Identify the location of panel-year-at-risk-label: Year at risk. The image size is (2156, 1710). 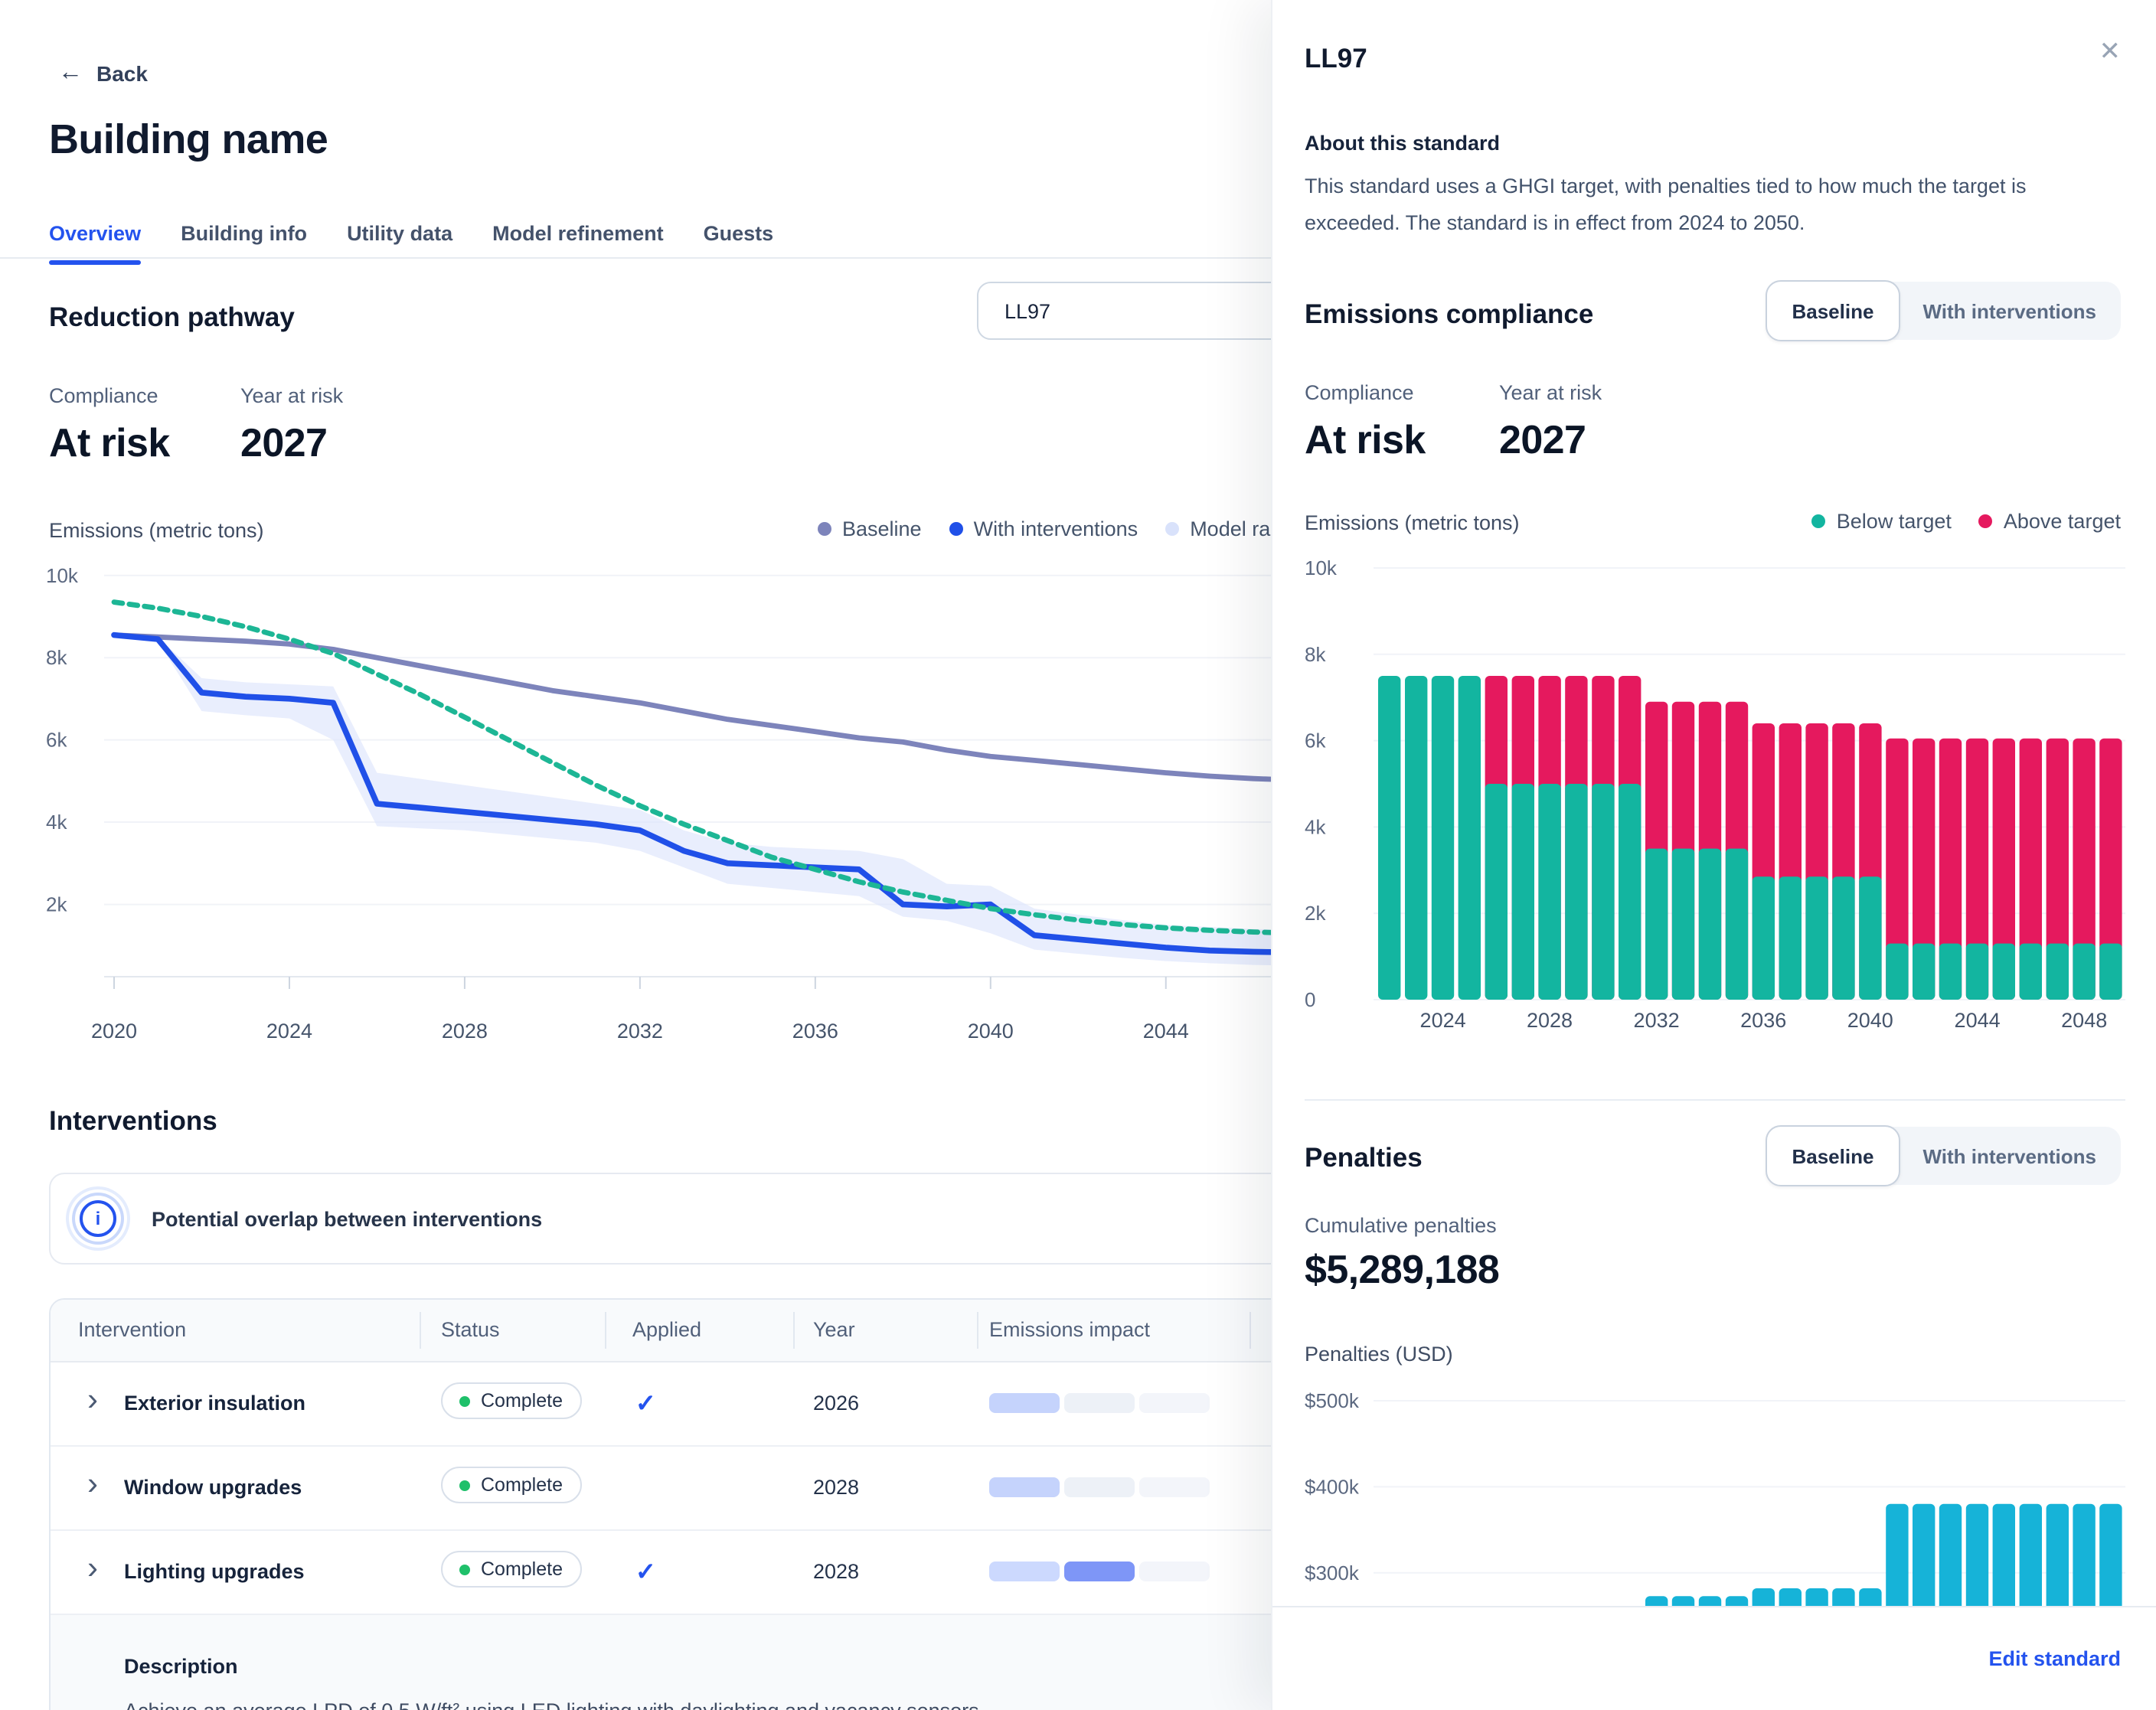
(1550, 392).